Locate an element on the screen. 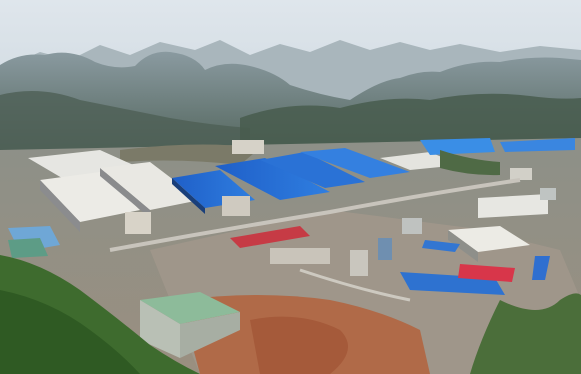  green-roof-building is located at coordinates (124, 292).